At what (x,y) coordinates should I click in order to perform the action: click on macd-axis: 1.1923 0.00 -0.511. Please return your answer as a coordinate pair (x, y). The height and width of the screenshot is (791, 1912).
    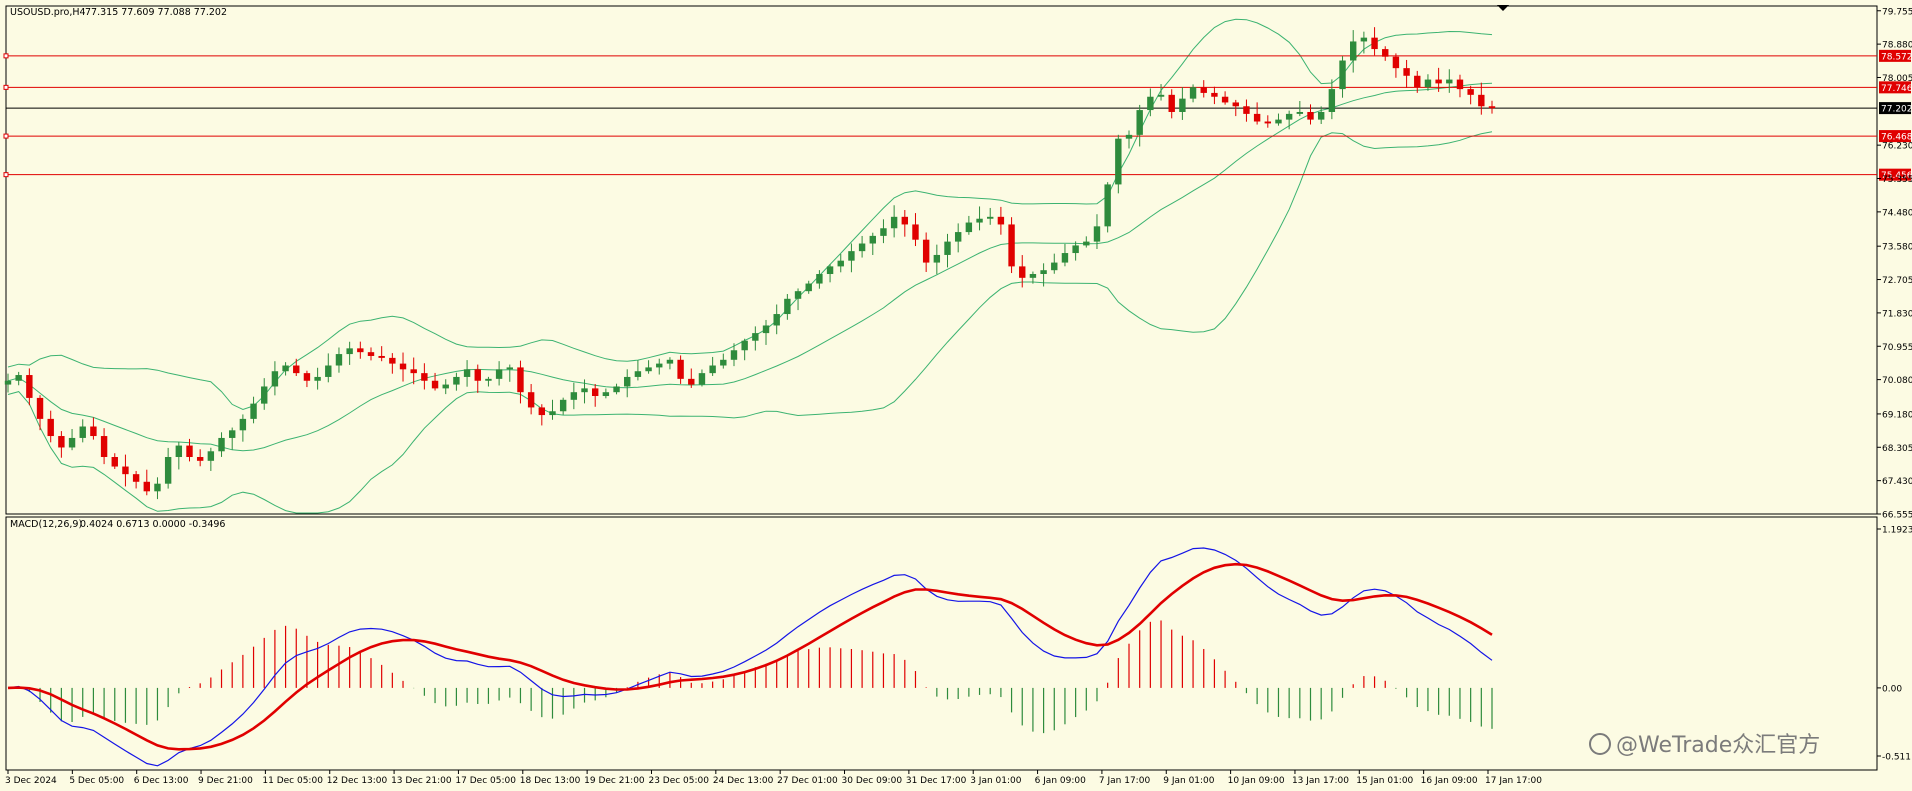
    Looking at the image, I should click on (1894, 644).